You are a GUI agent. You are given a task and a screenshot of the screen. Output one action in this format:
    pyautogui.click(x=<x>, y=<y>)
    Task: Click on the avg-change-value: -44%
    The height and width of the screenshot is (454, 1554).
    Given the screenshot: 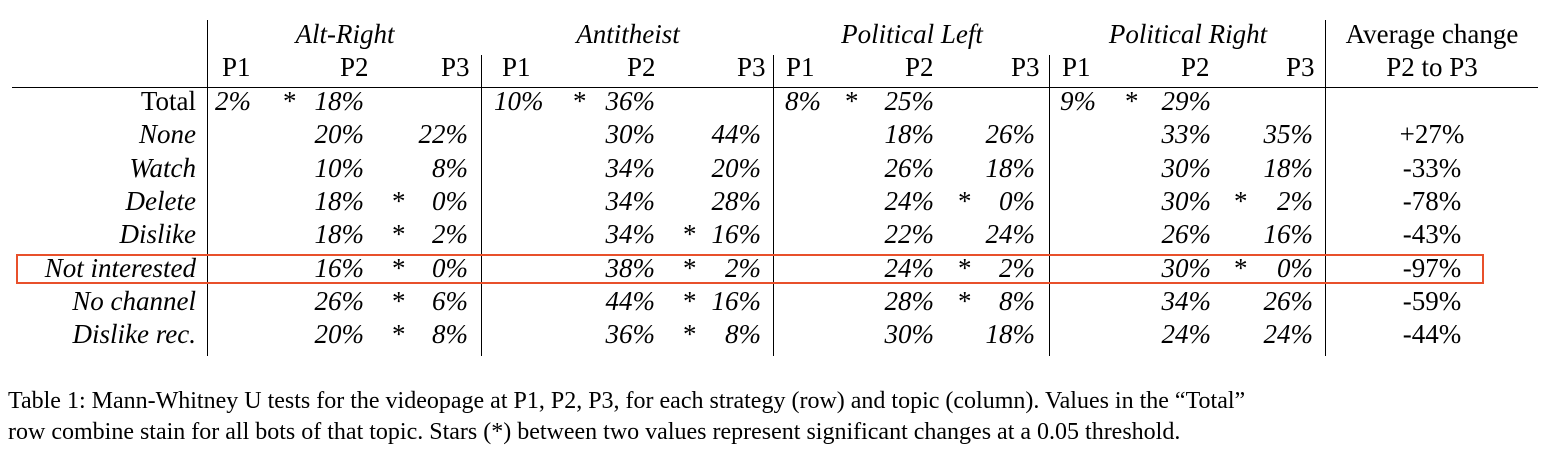 What is the action you would take?
    pyautogui.click(x=1432, y=334)
    